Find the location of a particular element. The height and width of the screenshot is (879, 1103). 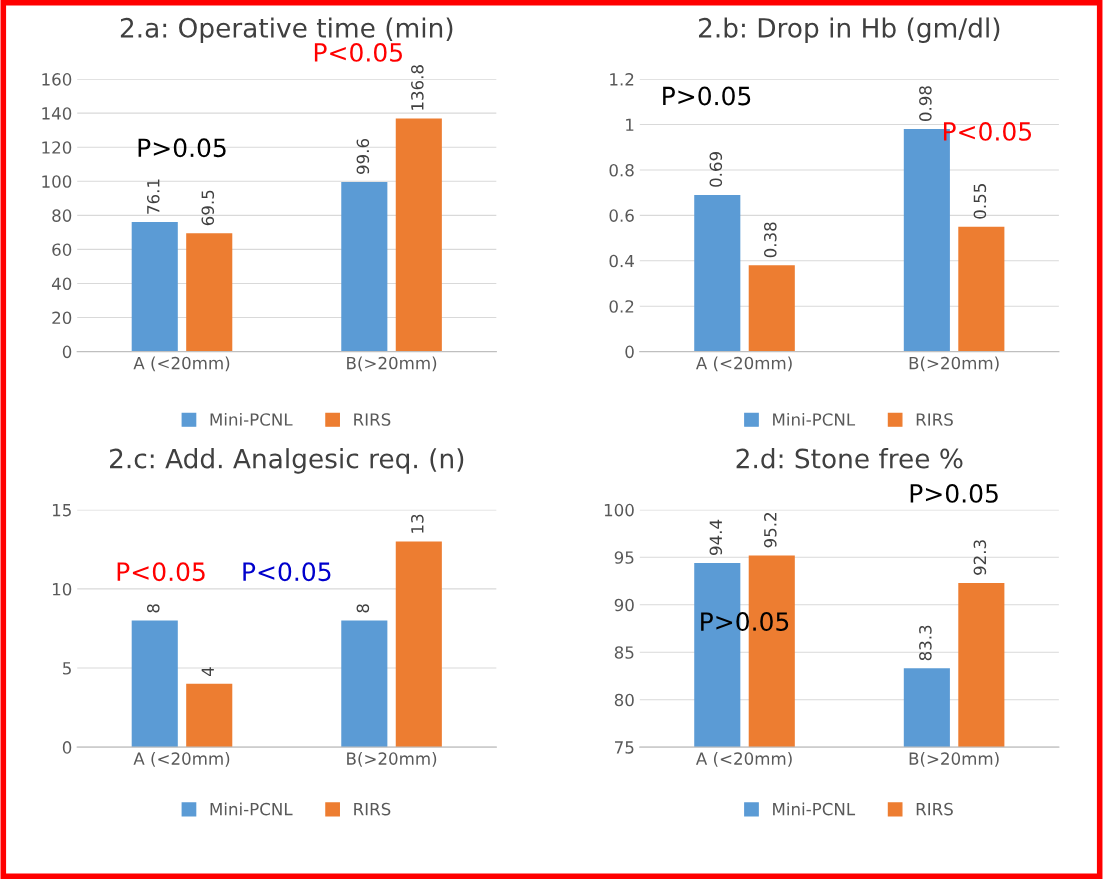

y-tick-label: 60 is located at coordinates (62, 249).